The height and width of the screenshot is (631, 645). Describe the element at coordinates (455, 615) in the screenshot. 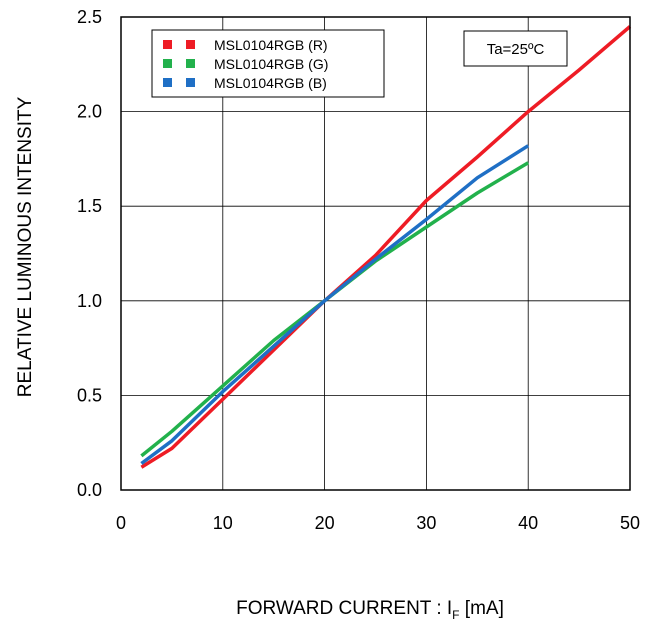

I see `x-axis-title-subscript: F` at that location.